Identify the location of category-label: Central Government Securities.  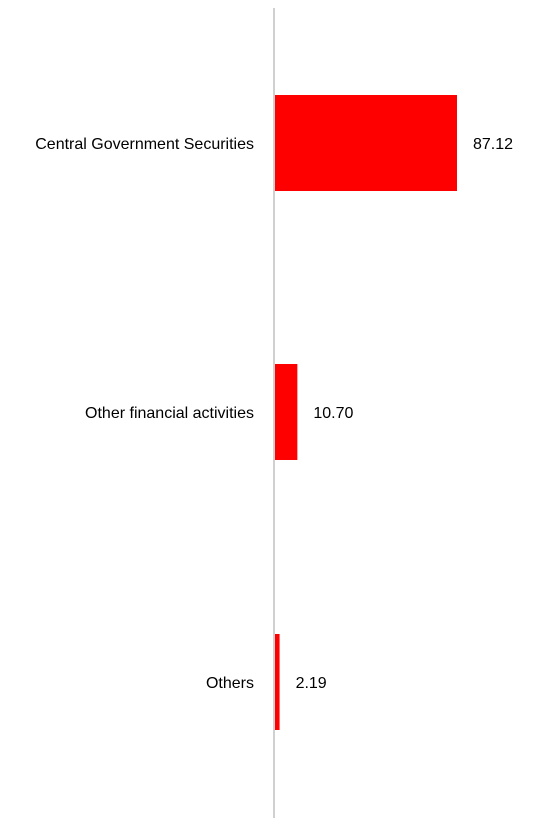
(144, 144).